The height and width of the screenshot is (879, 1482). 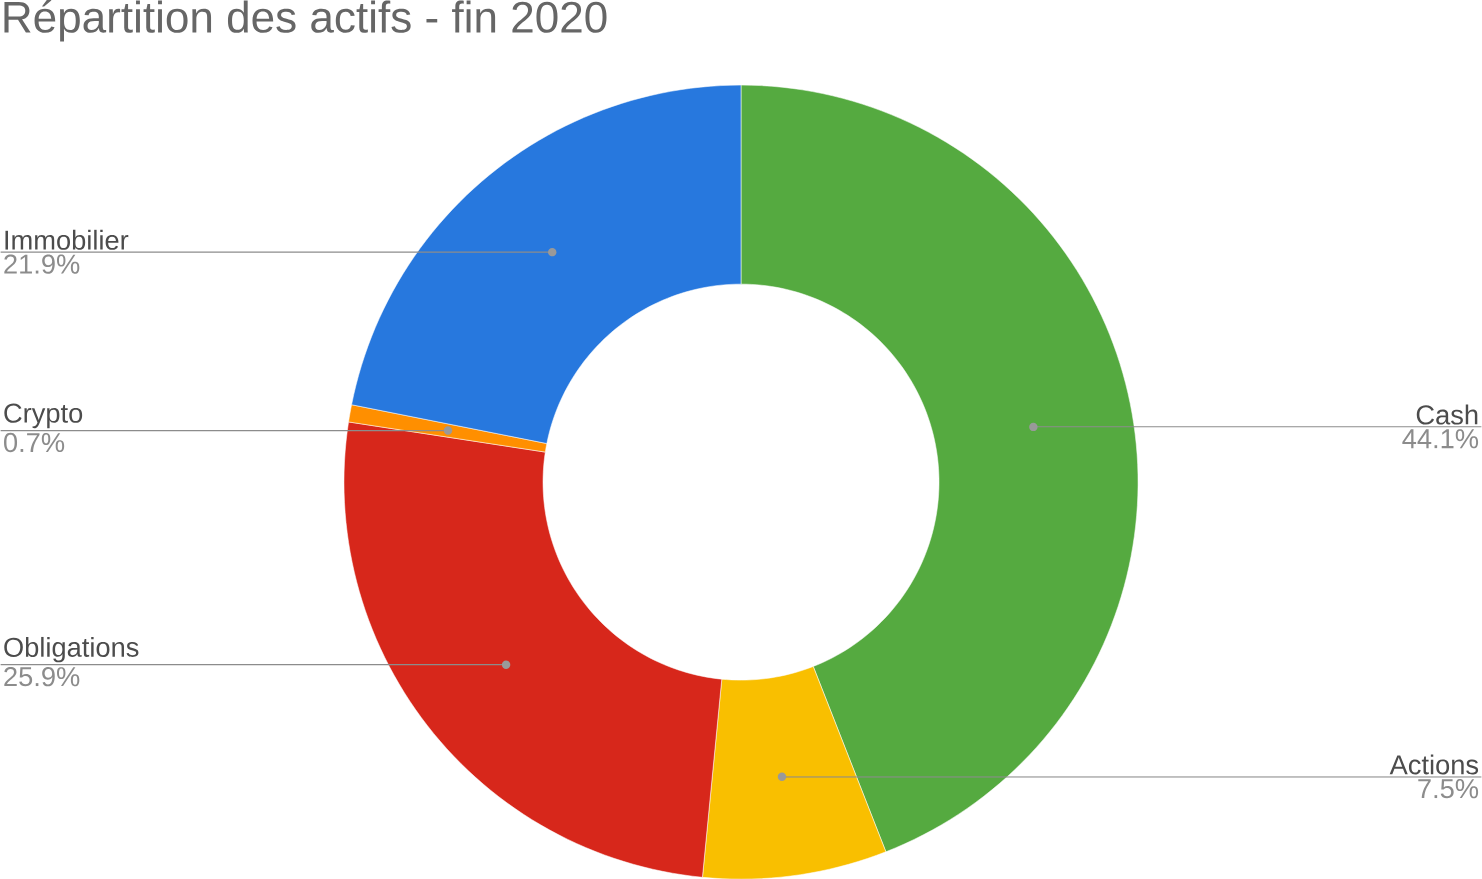 What do you see at coordinates (34, 442) in the screenshot?
I see `data-label: 0.7%` at bounding box center [34, 442].